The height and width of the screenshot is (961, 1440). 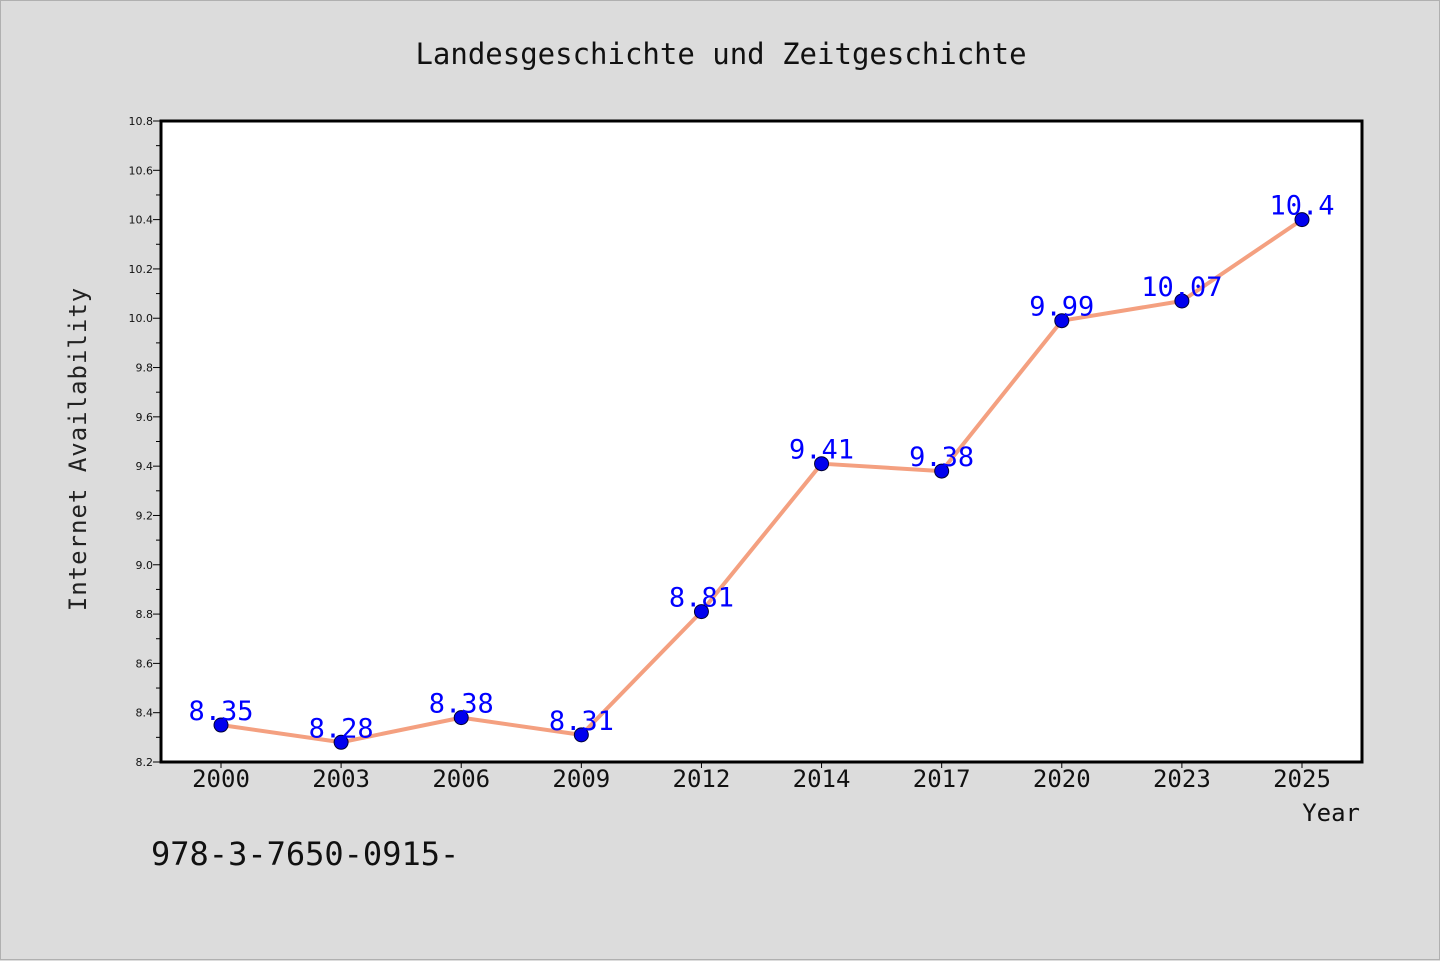 What do you see at coordinates (341, 728) in the screenshot?
I see `data-label: 8.28` at bounding box center [341, 728].